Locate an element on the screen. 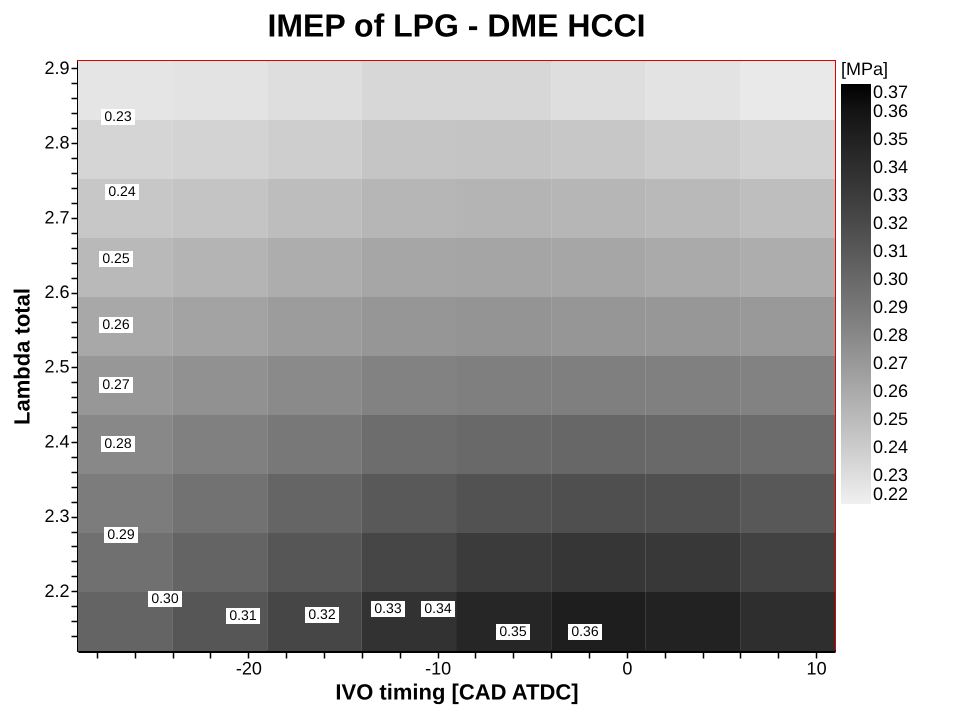 This screenshot has width=960, height=722. y-tick-label: 2.4 is located at coordinates (57, 441).